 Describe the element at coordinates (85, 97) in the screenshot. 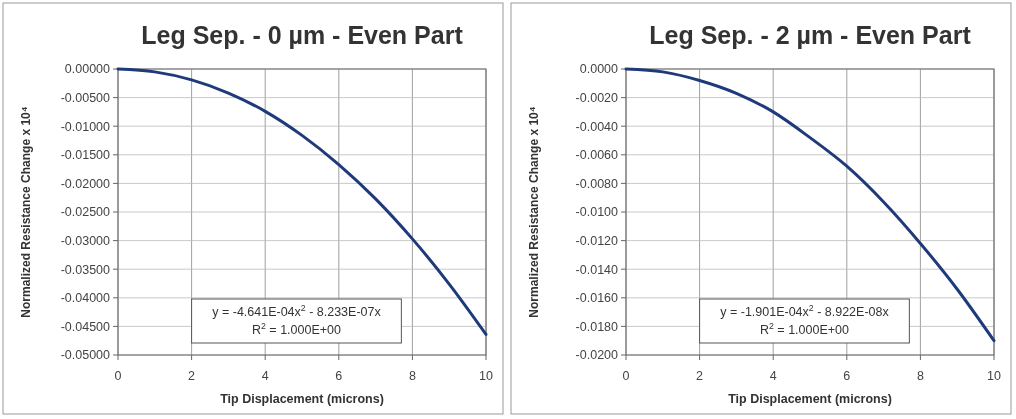

I see `y-tick-label: -0.00500` at that location.